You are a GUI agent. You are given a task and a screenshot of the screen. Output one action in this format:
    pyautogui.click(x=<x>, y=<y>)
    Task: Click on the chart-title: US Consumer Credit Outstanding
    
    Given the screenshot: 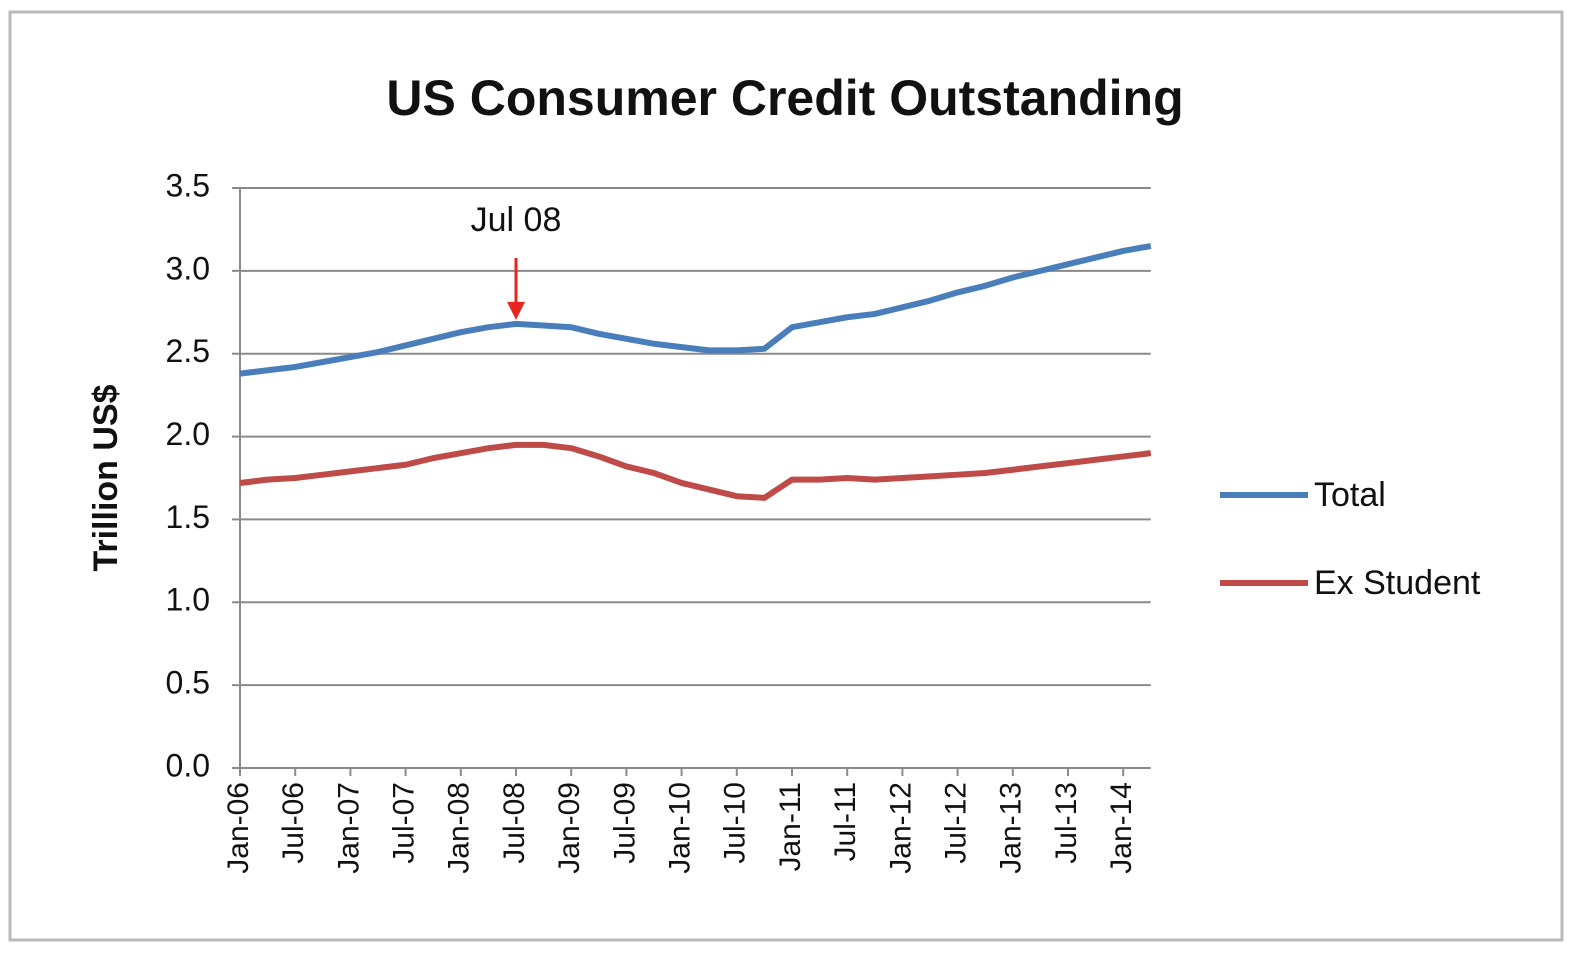 What is the action you would take?
    pyautogui.click(x=784, y=98)
    